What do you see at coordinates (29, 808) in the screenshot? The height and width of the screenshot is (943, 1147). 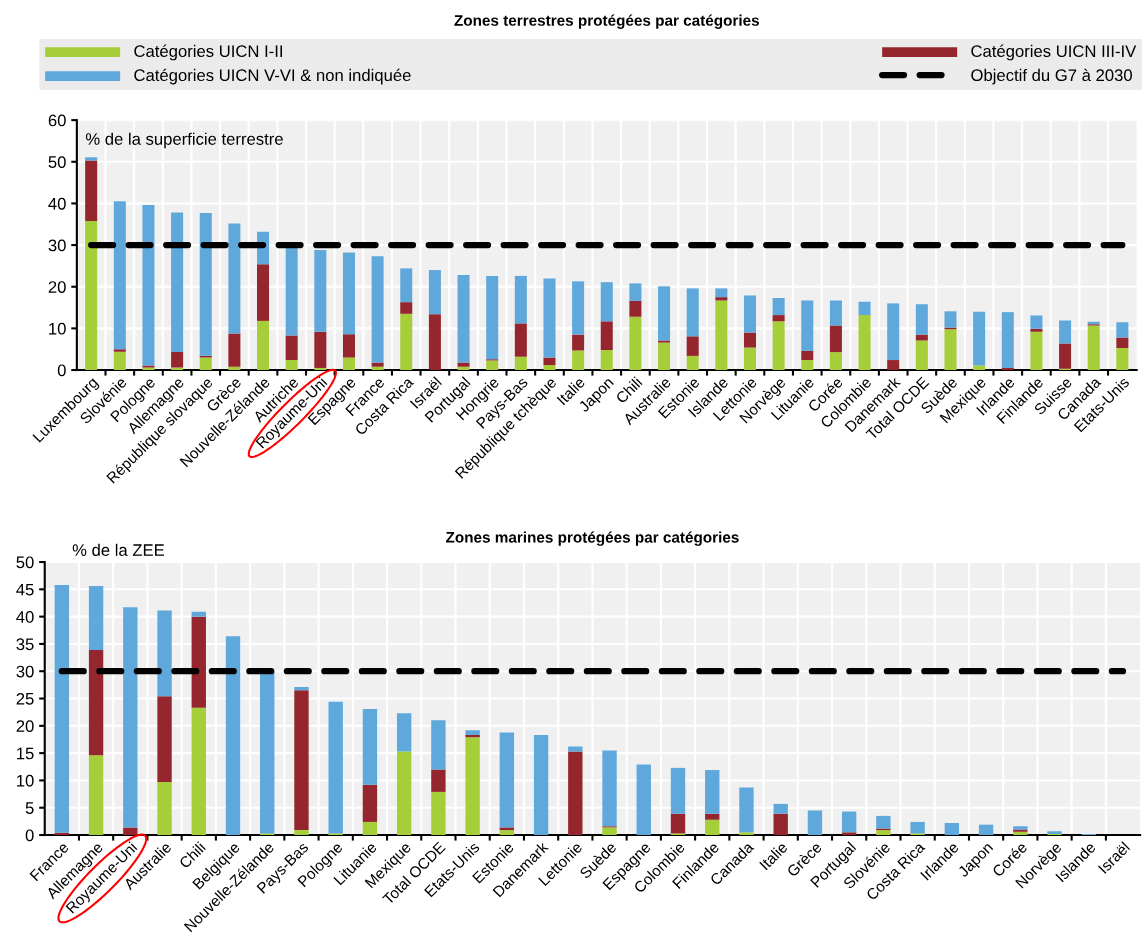 I see `y-tick-label: 5` at bounding box center [29, 808].